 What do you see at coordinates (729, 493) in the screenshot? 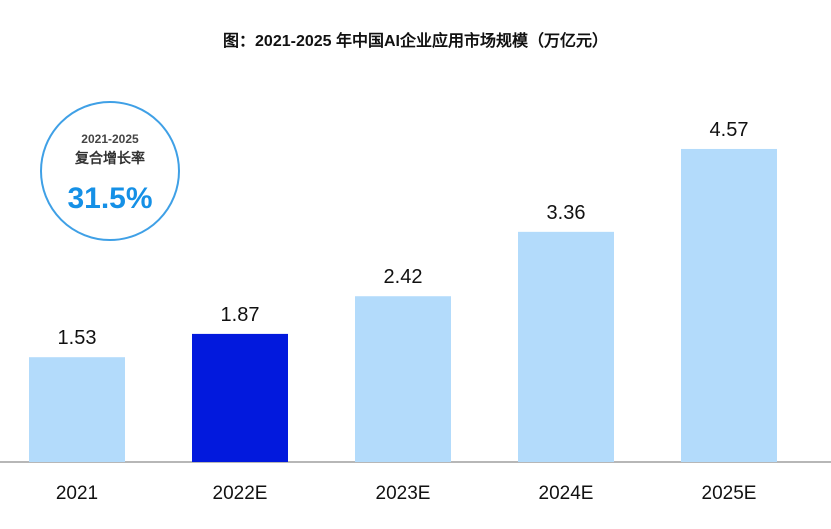
I see `x-tick-2025E: 2025E` at bounding box center [729, 493].